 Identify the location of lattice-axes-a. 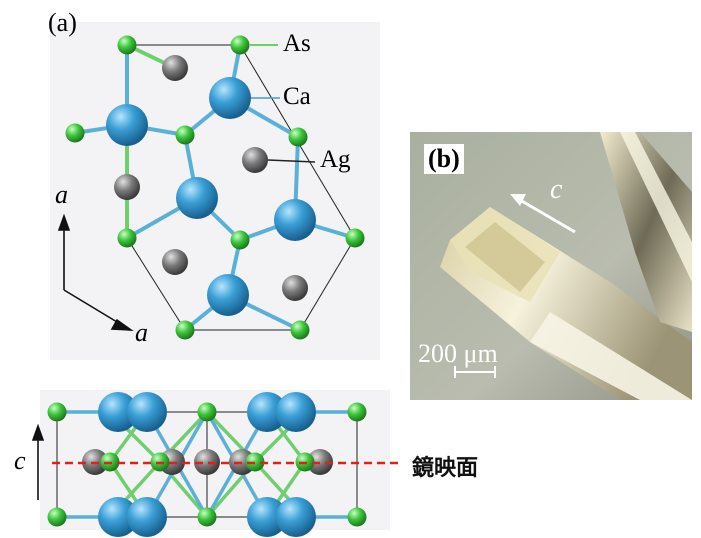
(95, 272).